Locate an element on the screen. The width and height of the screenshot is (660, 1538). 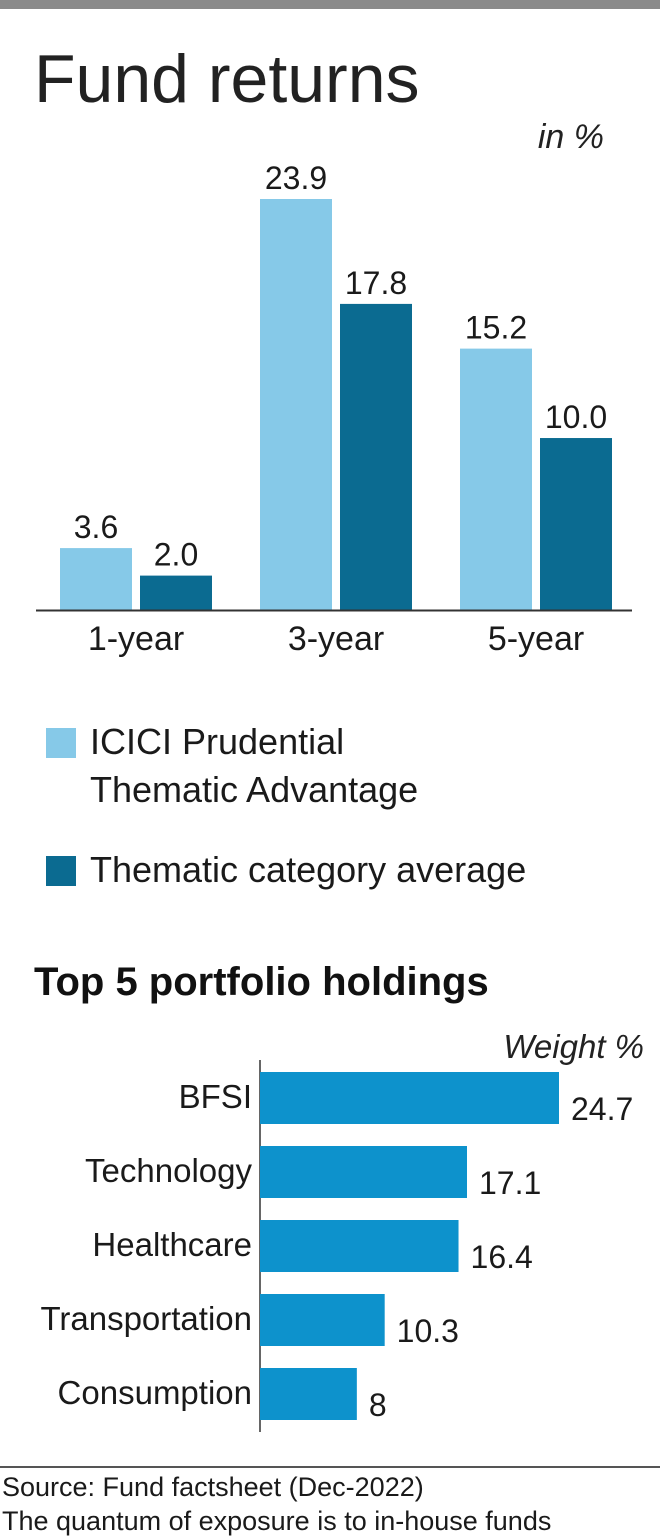
data-label: 8 is located at coordinates (378, 1405).